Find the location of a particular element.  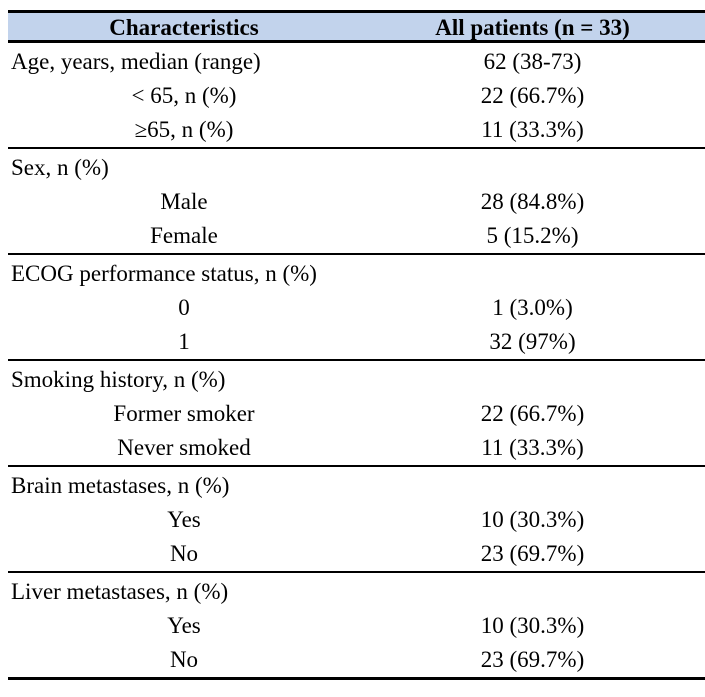

table-row: Never smoked 11 (33.3%) is located at coordinates (356, 447).